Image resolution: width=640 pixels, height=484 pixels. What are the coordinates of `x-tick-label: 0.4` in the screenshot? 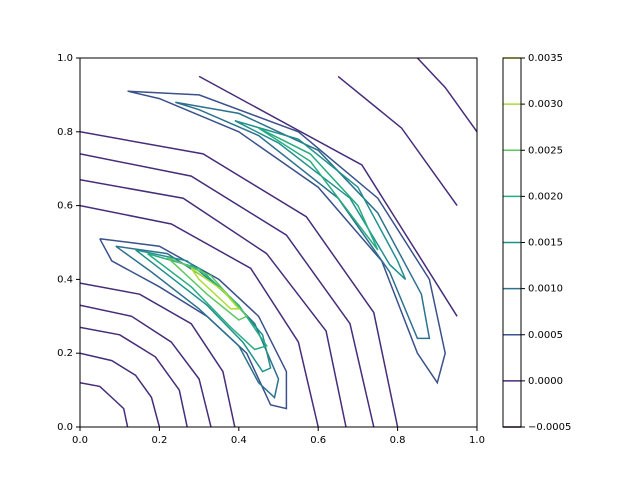 It's located at (239, 440).